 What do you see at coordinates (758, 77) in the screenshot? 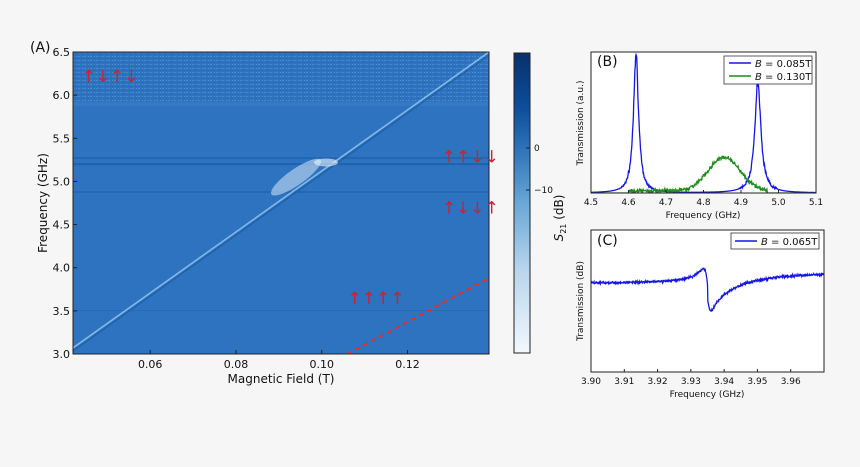
I see `legend-label-b-130-sym: B` at bounding box center [758, 77].